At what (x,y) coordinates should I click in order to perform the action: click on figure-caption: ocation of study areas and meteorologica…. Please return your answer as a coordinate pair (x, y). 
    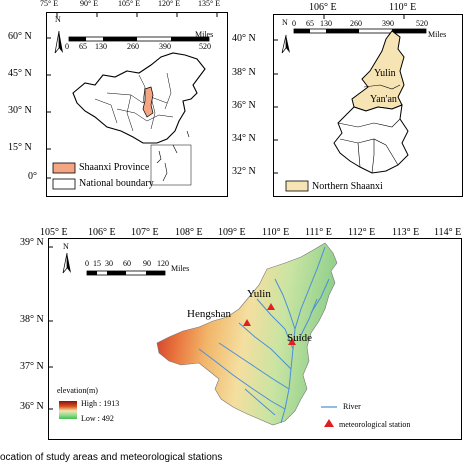
    Looking at the image, I should click on (111, 457).